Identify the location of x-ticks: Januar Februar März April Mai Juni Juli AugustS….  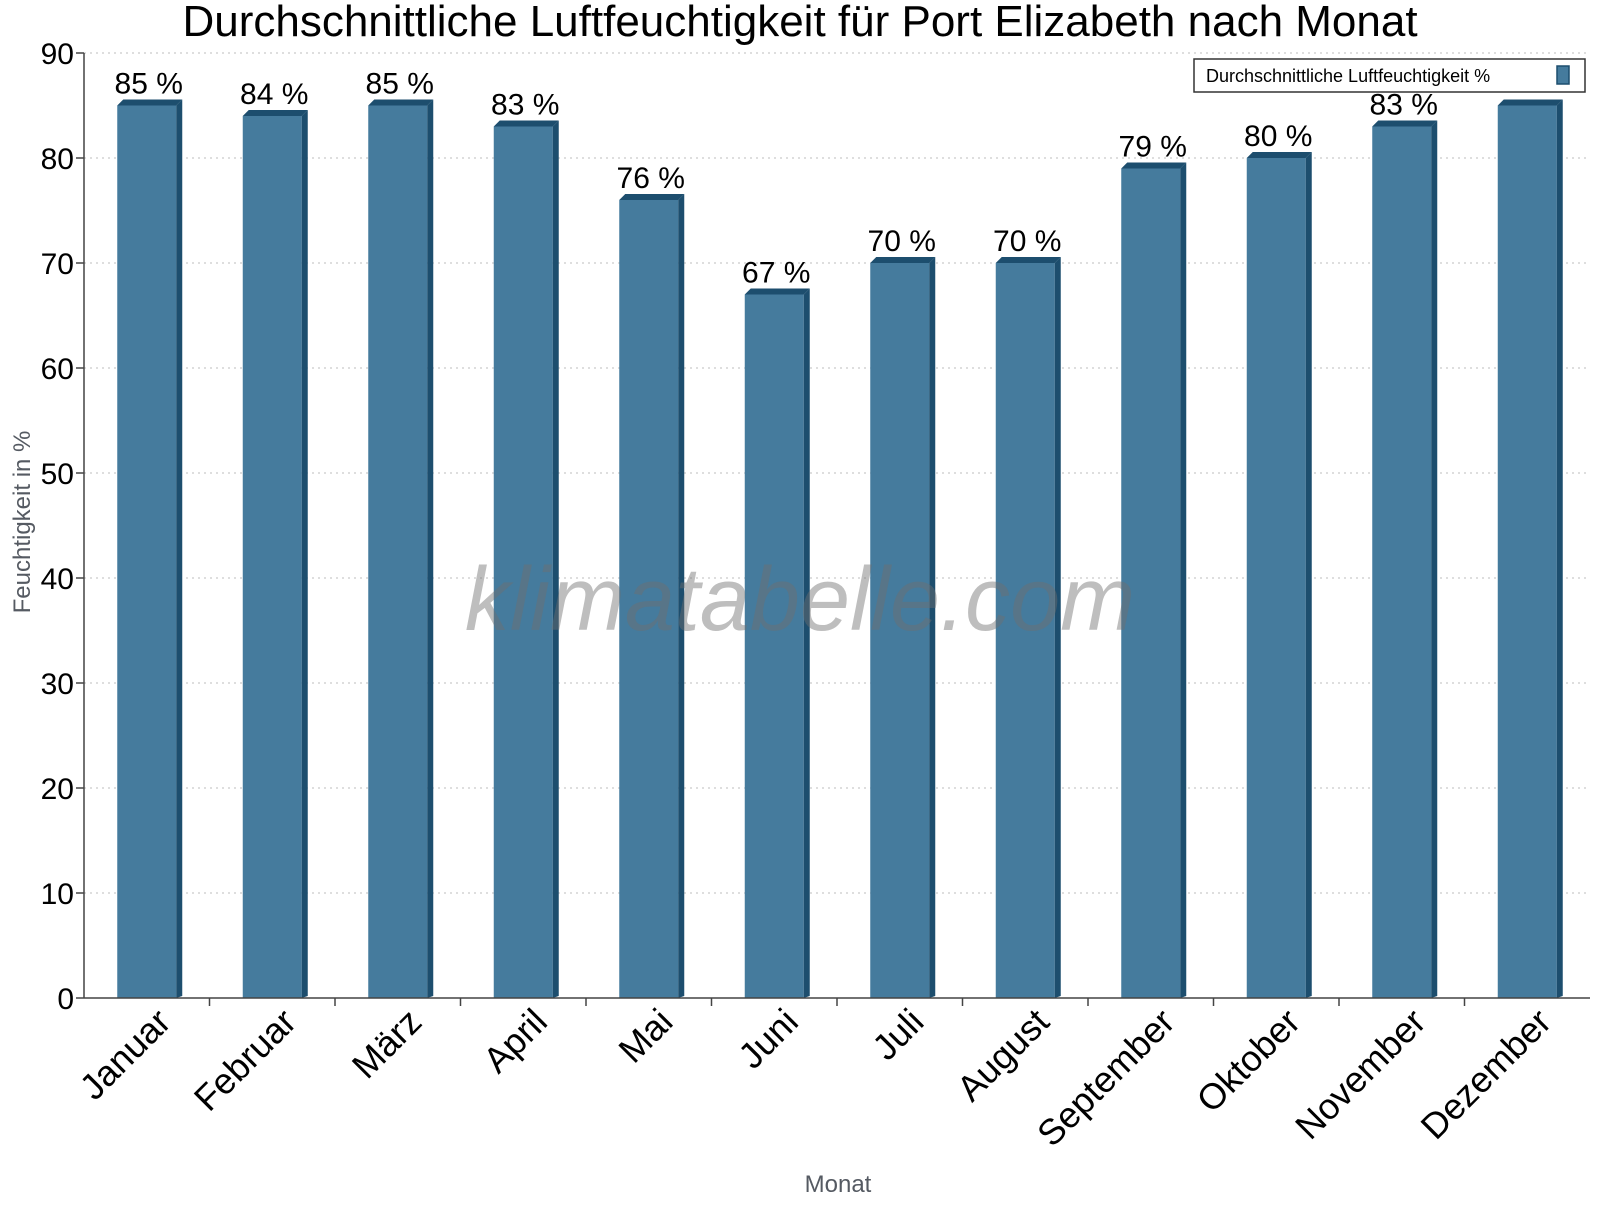
(815, 1076).